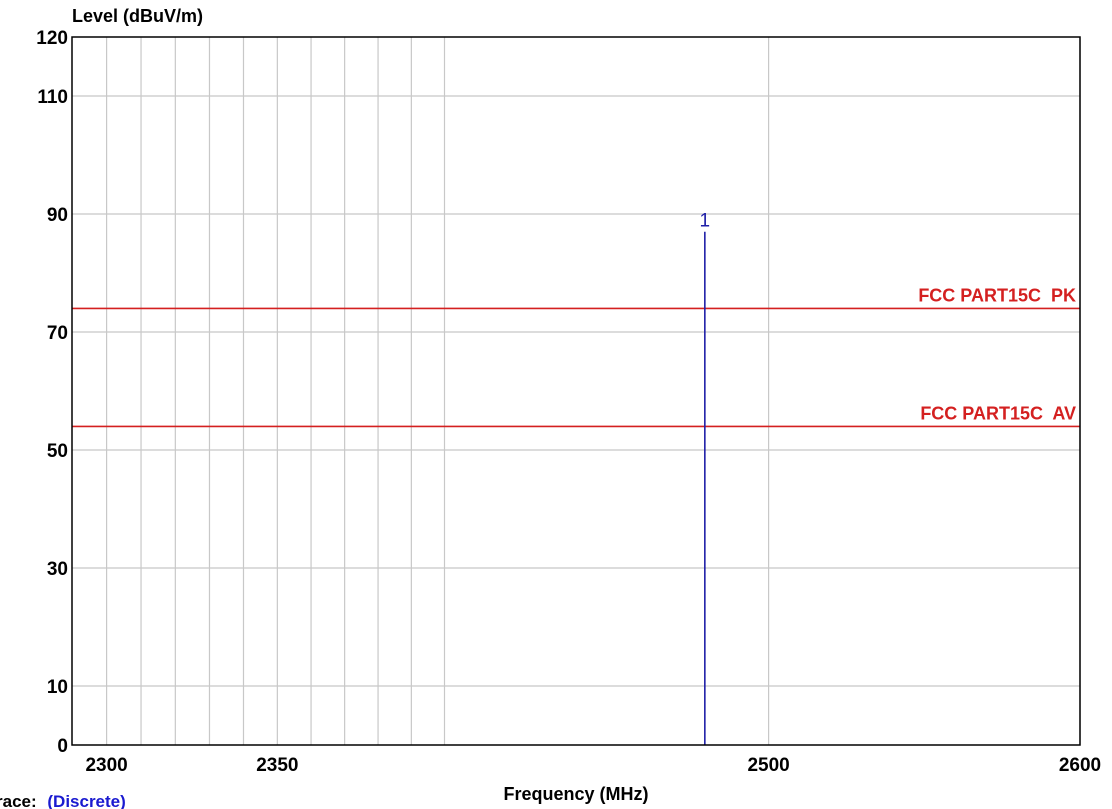  I want to click on limit-line-label: FCC PART15C AV, so click(998, 413).